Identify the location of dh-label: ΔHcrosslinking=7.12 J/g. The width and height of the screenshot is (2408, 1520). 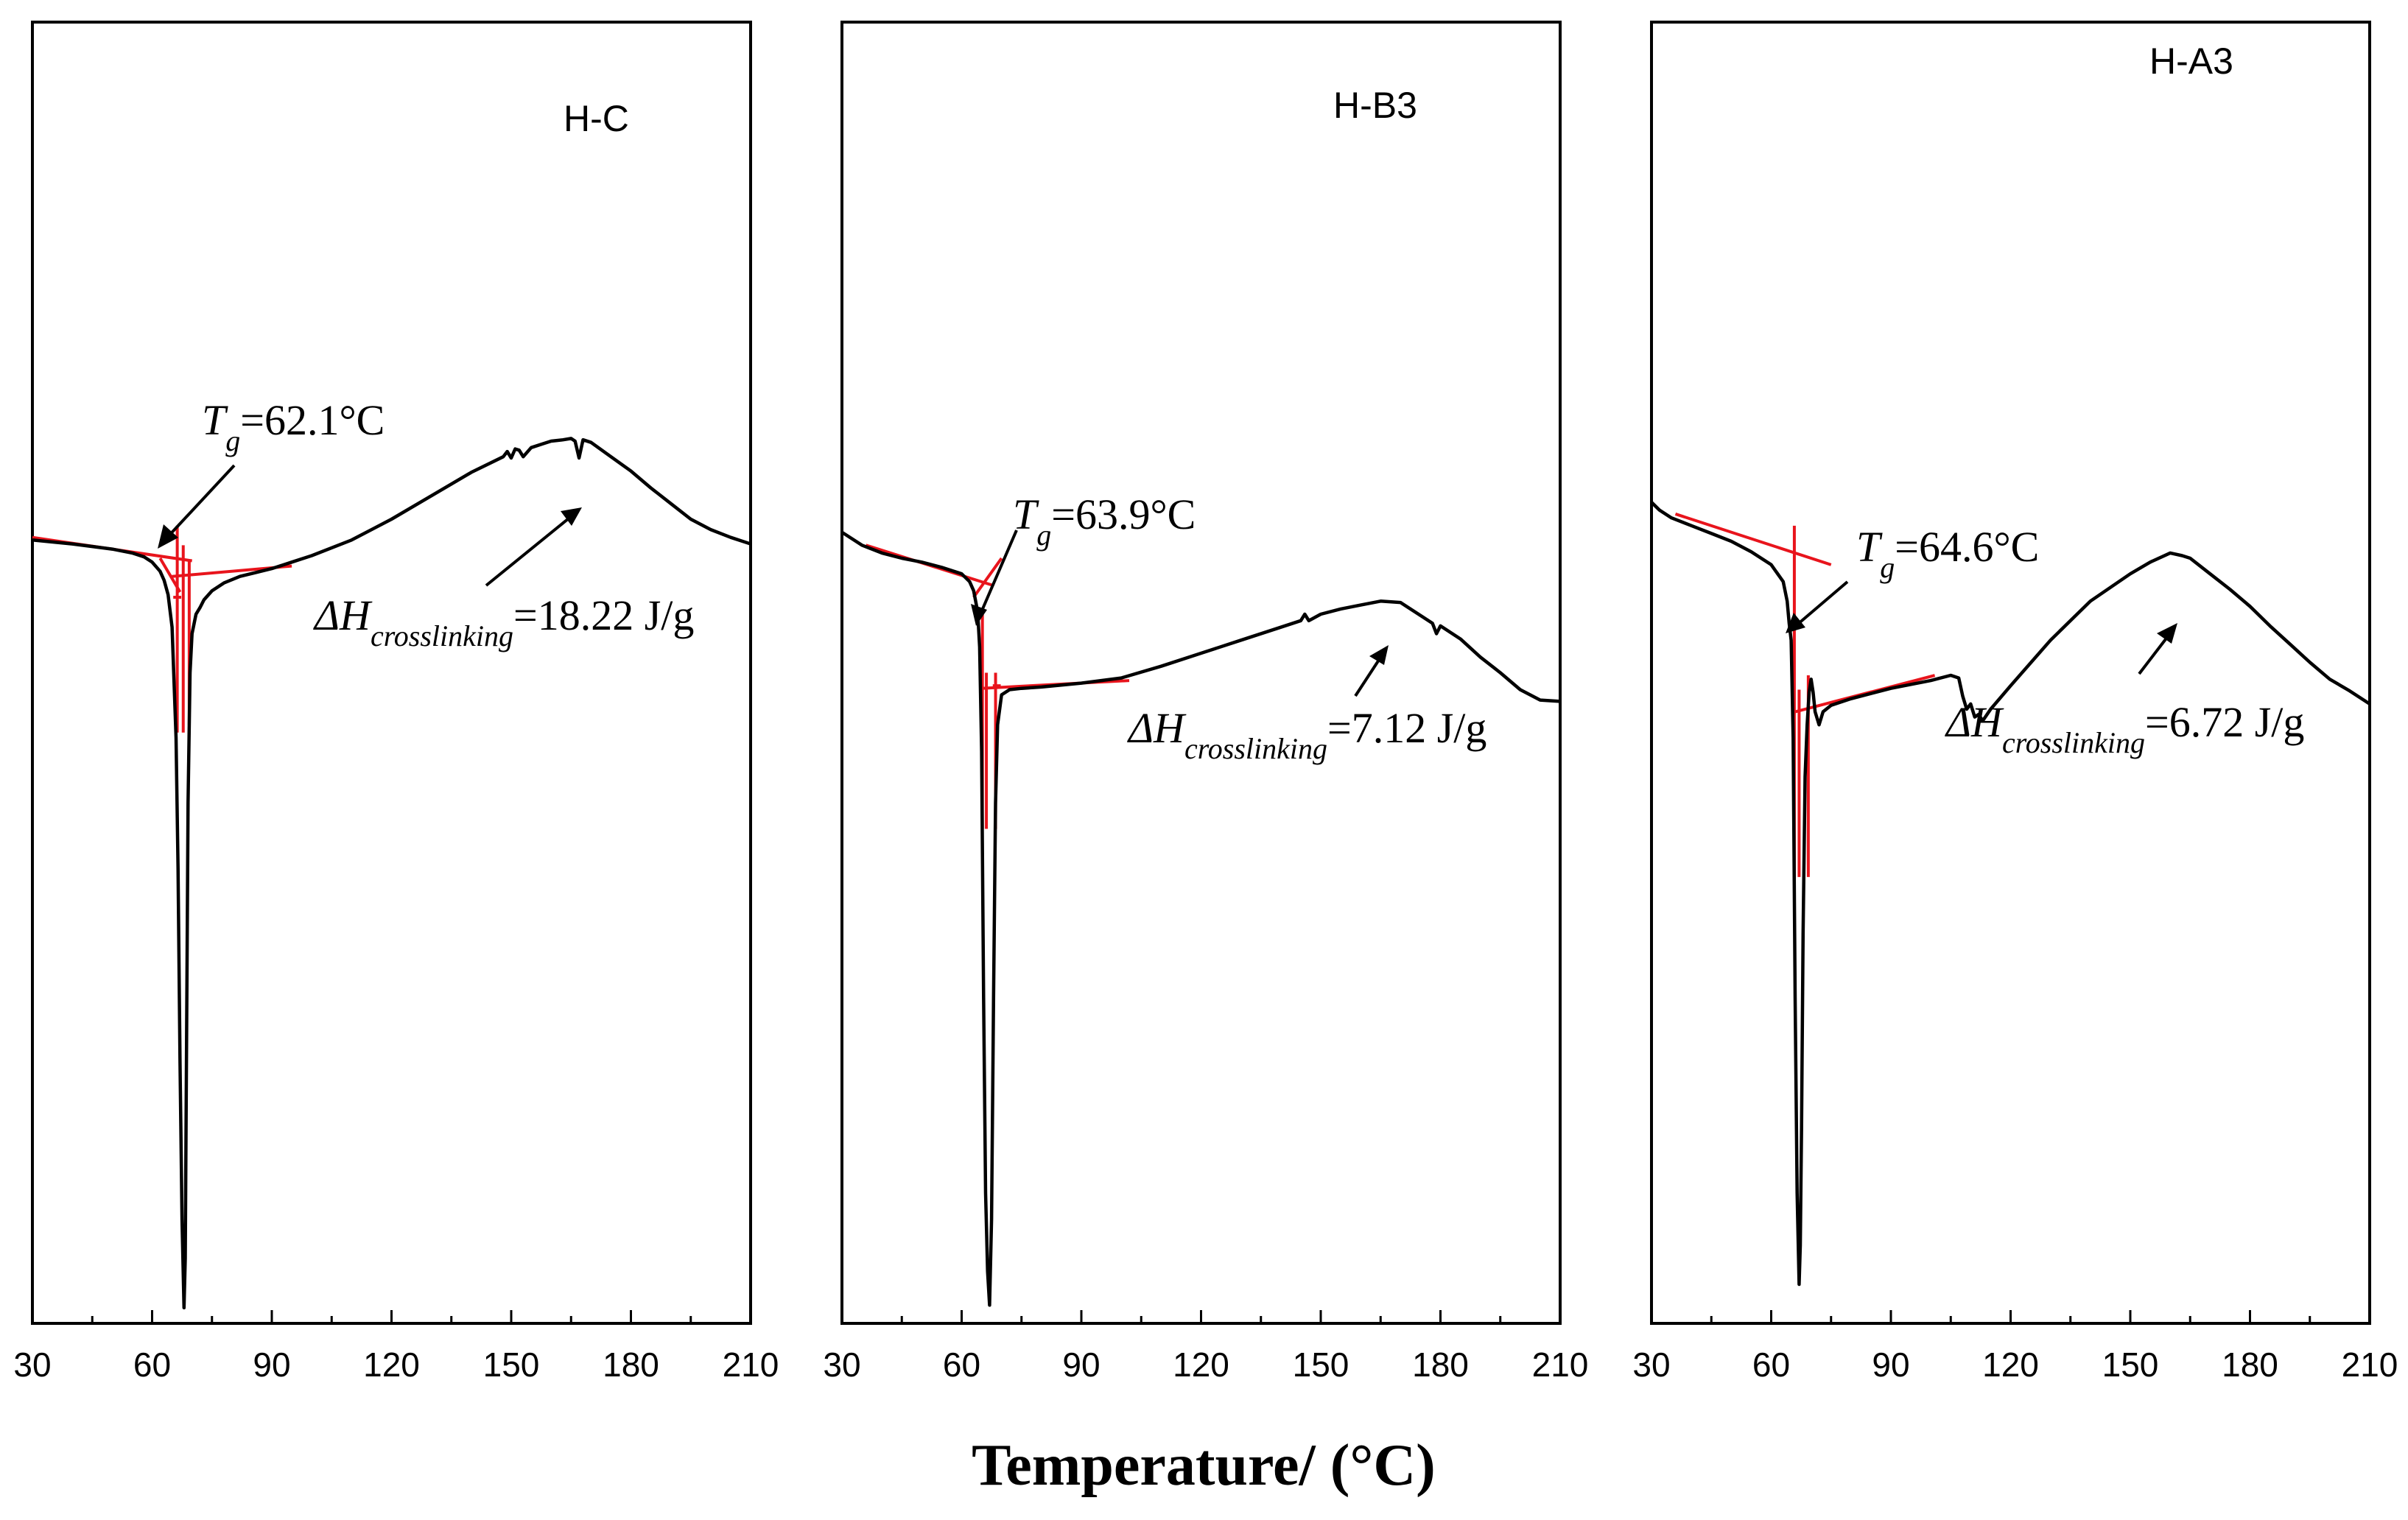
(1306, 734).